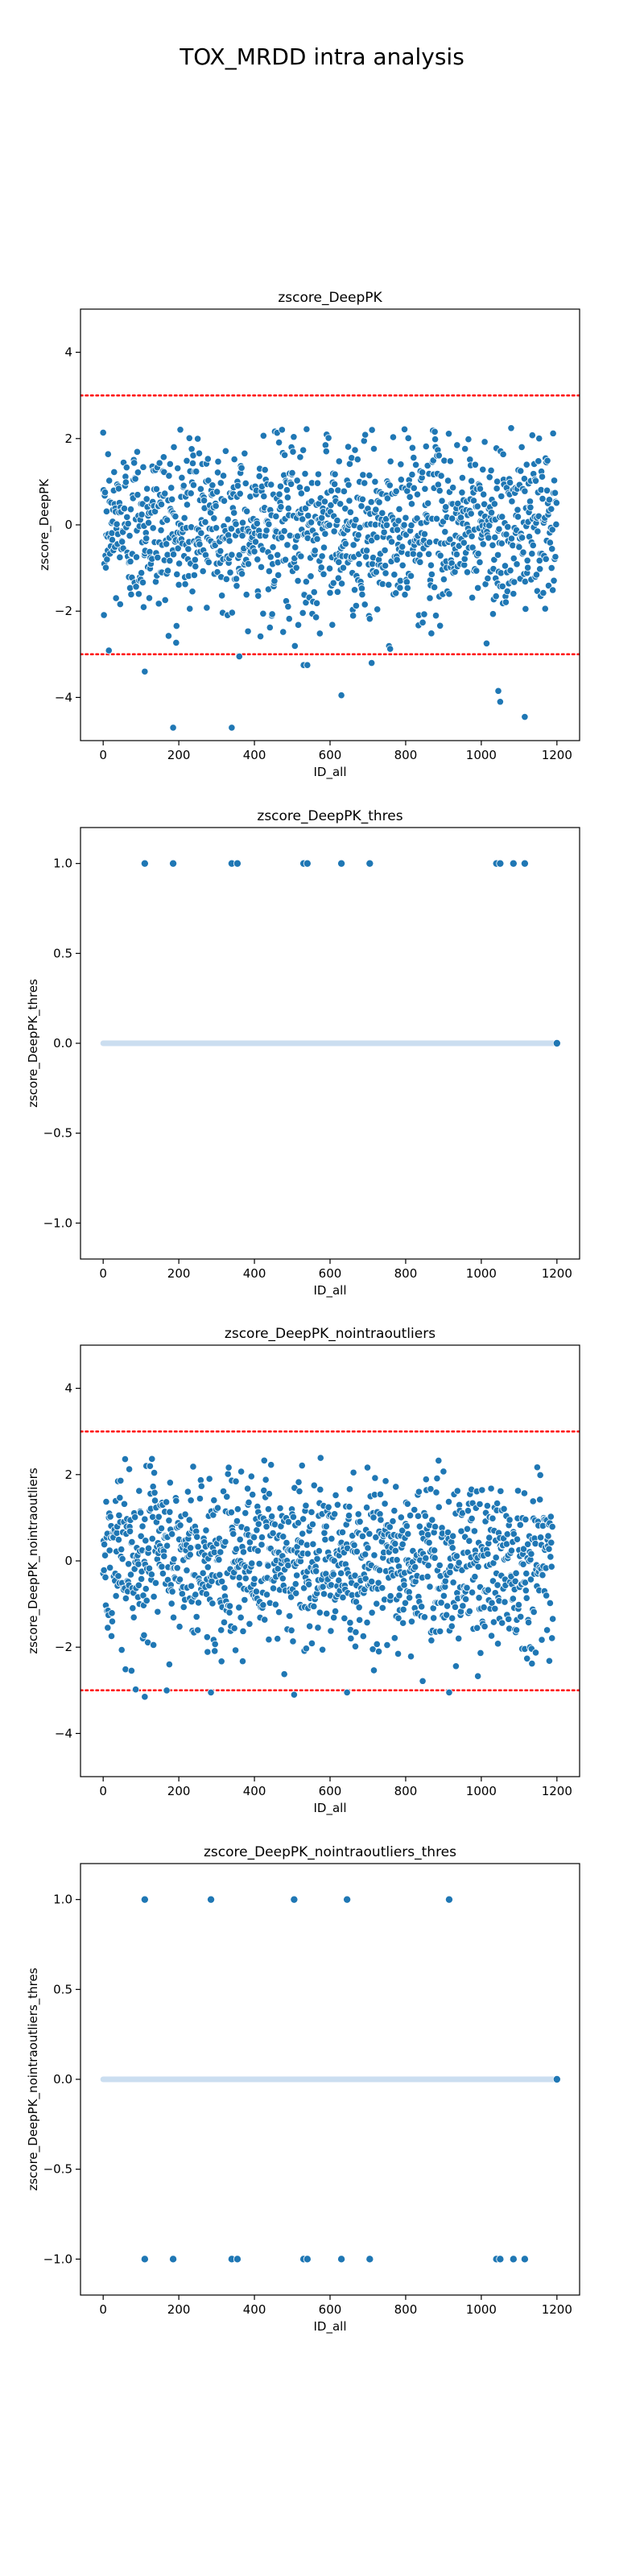 The height and width of the screenshot is (2576, 644). Describe the element at coordinates (103, 2309) in the screenshot. I see `x-tick-label: 0` at that location.